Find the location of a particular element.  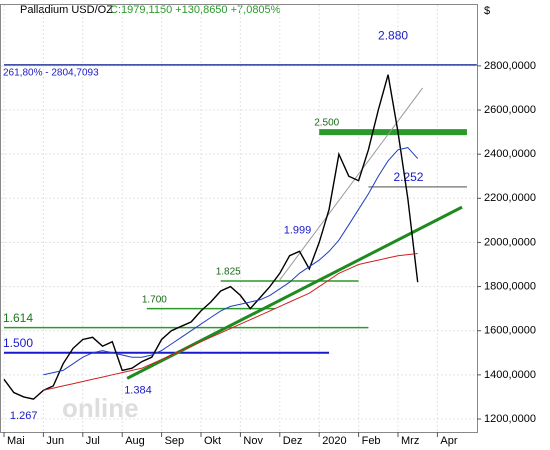

y-axis-label: $ is located at coordinates (487, 11).